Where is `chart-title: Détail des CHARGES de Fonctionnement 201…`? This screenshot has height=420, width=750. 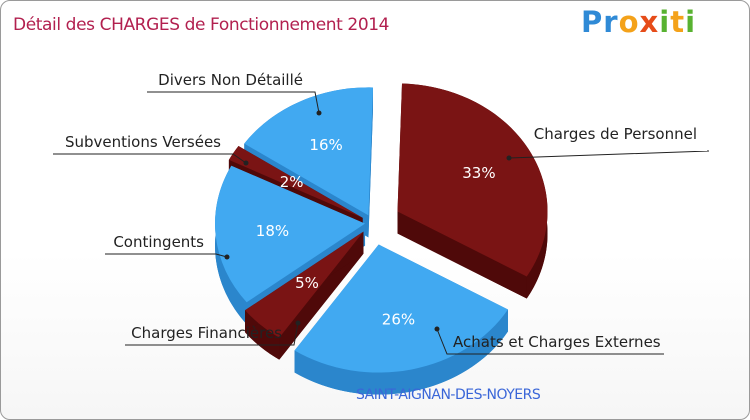 chart-title: Détail des CHARGES de Fonctionnement 201… is located at coordinates (201, 25).